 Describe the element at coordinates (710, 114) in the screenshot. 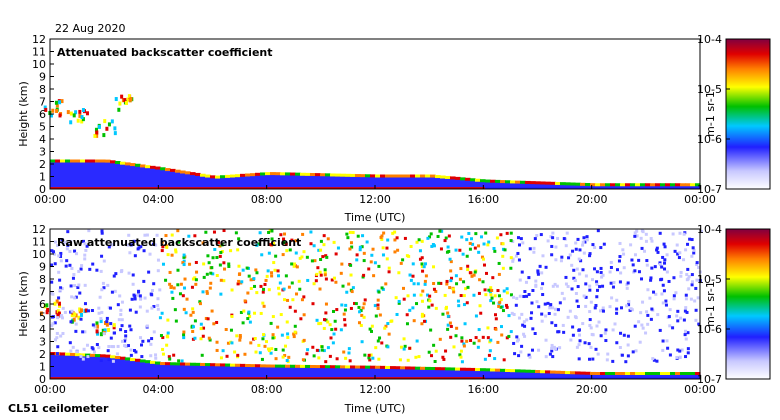

I see `colorbar-unit-label: m-1 sr-1` at that location.